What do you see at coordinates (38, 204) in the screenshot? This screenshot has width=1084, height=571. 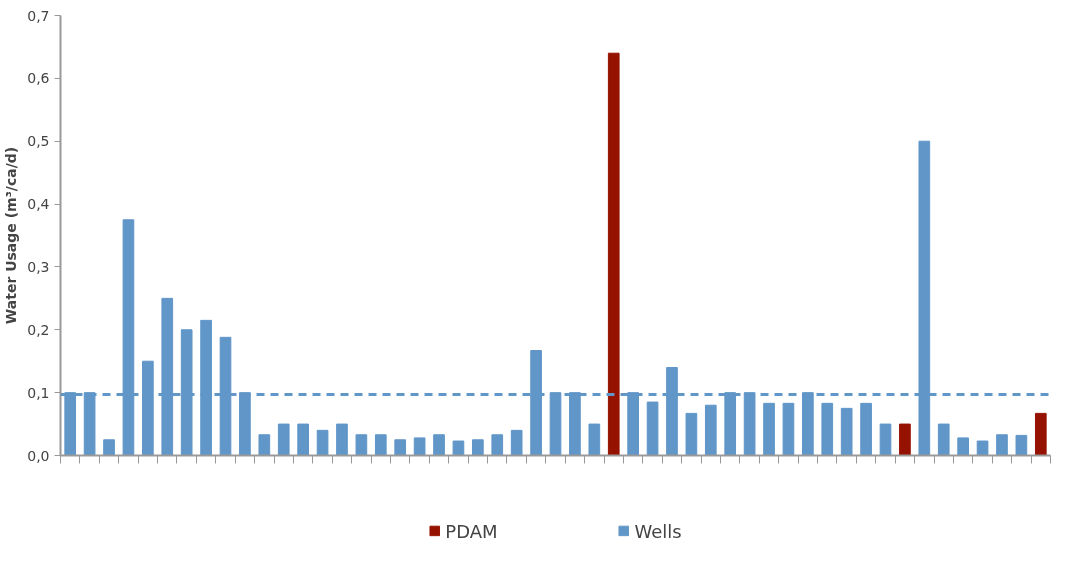 I see `y-tick-label: 0,4` at bounding box center [38, 204].